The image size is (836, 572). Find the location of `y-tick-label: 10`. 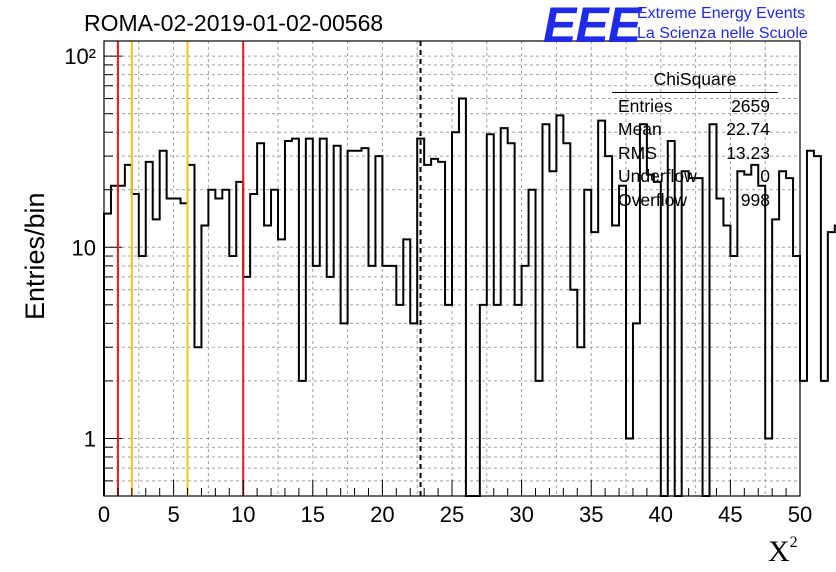

y-tick-label: 10 is located at coordinates (84, 247).